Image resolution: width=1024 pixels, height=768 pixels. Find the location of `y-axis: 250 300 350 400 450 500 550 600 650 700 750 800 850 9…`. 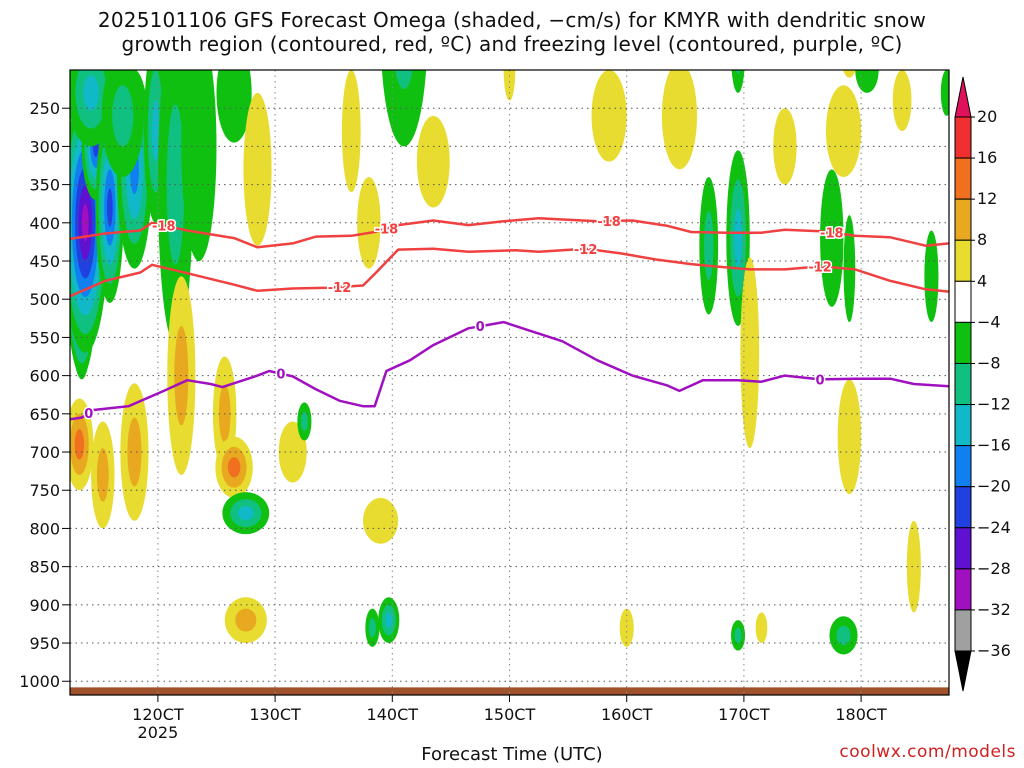

y-axis: 250 300 350 400 450 500 550 600 650 700 750 800 850 9… is located at coordinates (44, 395).